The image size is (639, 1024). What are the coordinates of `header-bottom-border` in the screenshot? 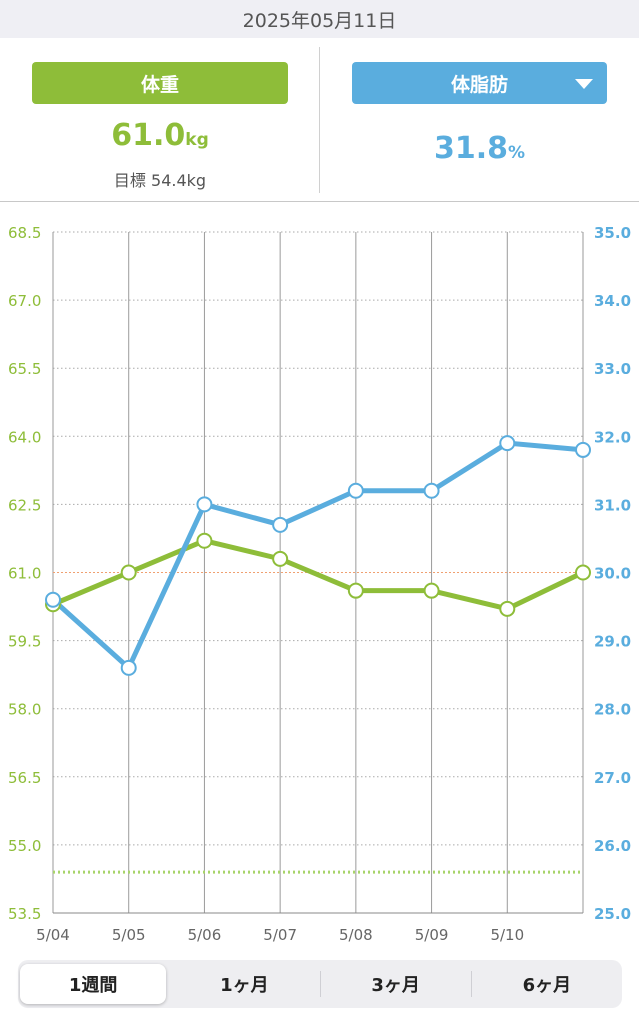 It's located at (319, 201).